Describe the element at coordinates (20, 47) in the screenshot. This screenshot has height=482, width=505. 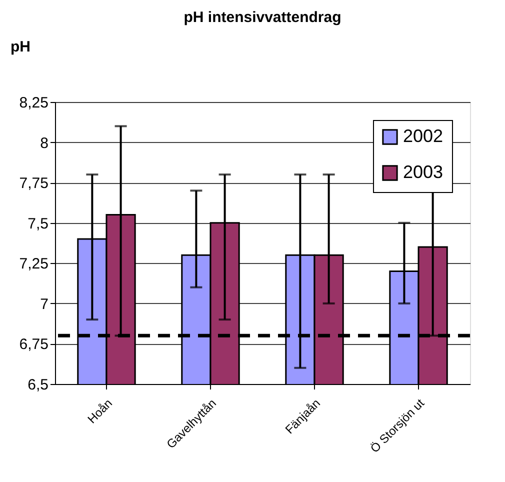
I see `y-axis-title: pH` at that location.